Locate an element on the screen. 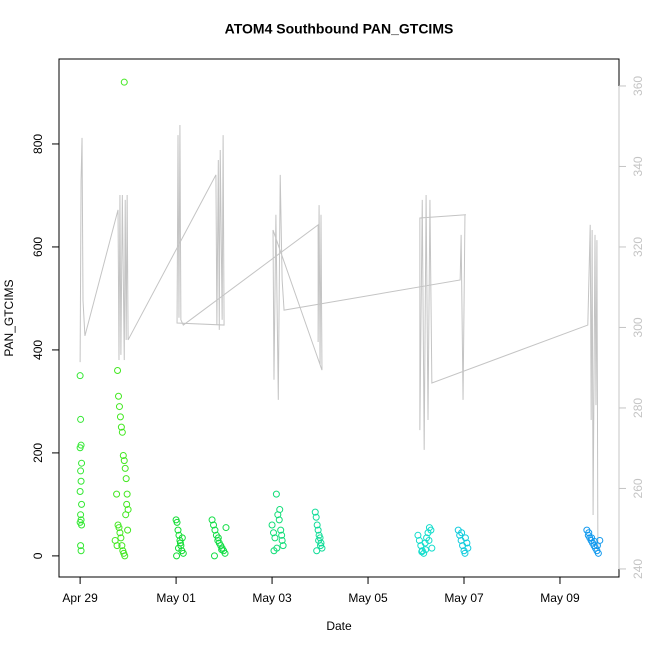 The height and width of the screenshot is (655, 650). y2-tick-label: 280 is located at coordinates (638, 408).